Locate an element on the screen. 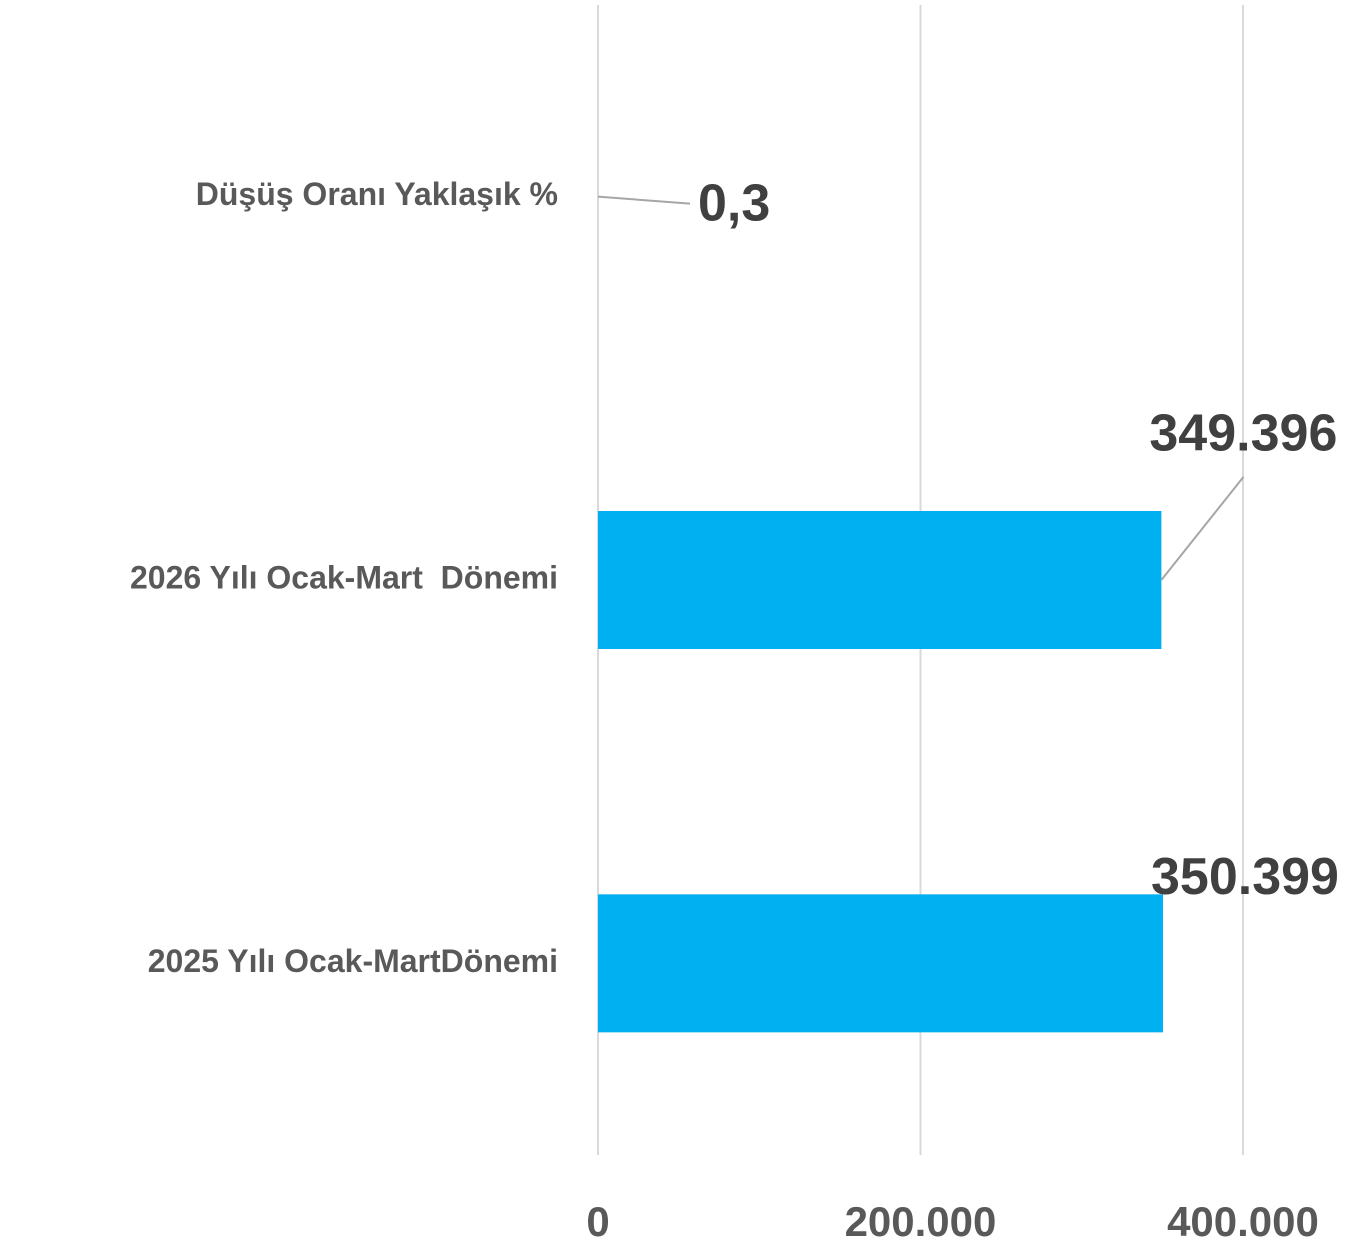  x-tick-label: 400.000 is located at coordinates (1243, 1221).